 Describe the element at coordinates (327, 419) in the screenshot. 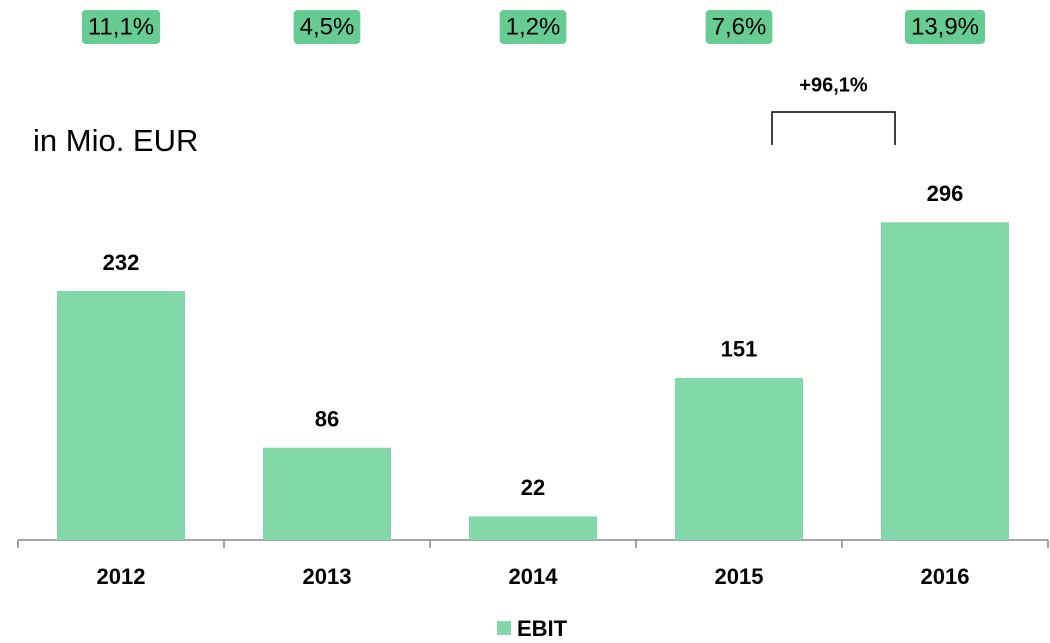

I see `value-label: 86` at that location.